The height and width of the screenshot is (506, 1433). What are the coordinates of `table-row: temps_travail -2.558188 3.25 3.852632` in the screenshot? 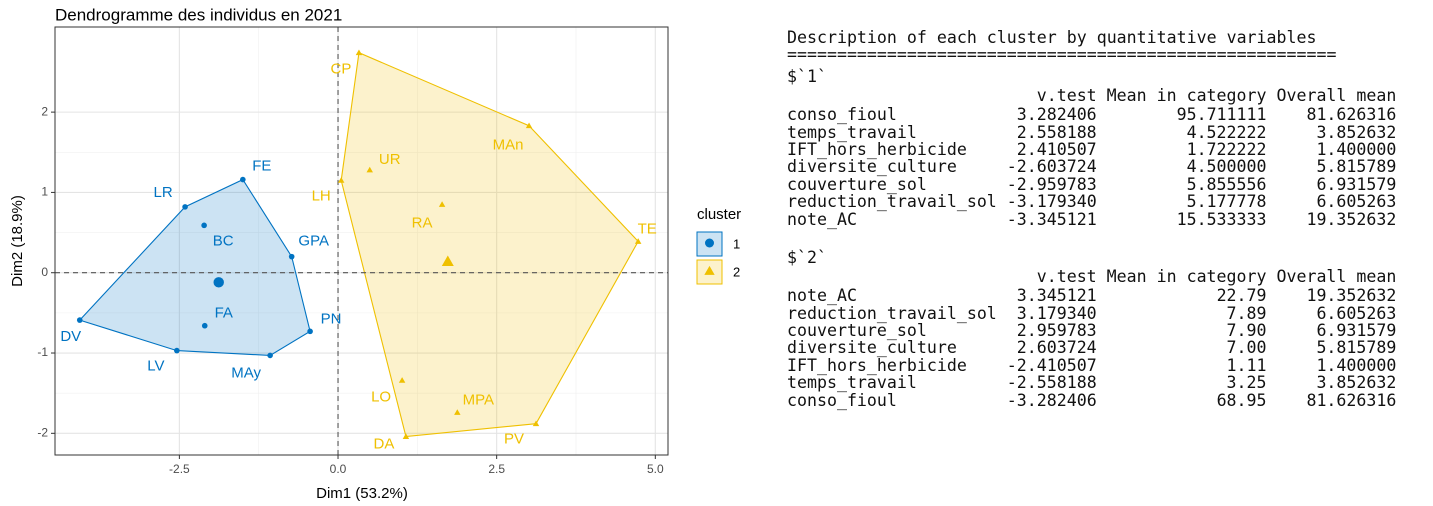 It's located at (1092, 383).